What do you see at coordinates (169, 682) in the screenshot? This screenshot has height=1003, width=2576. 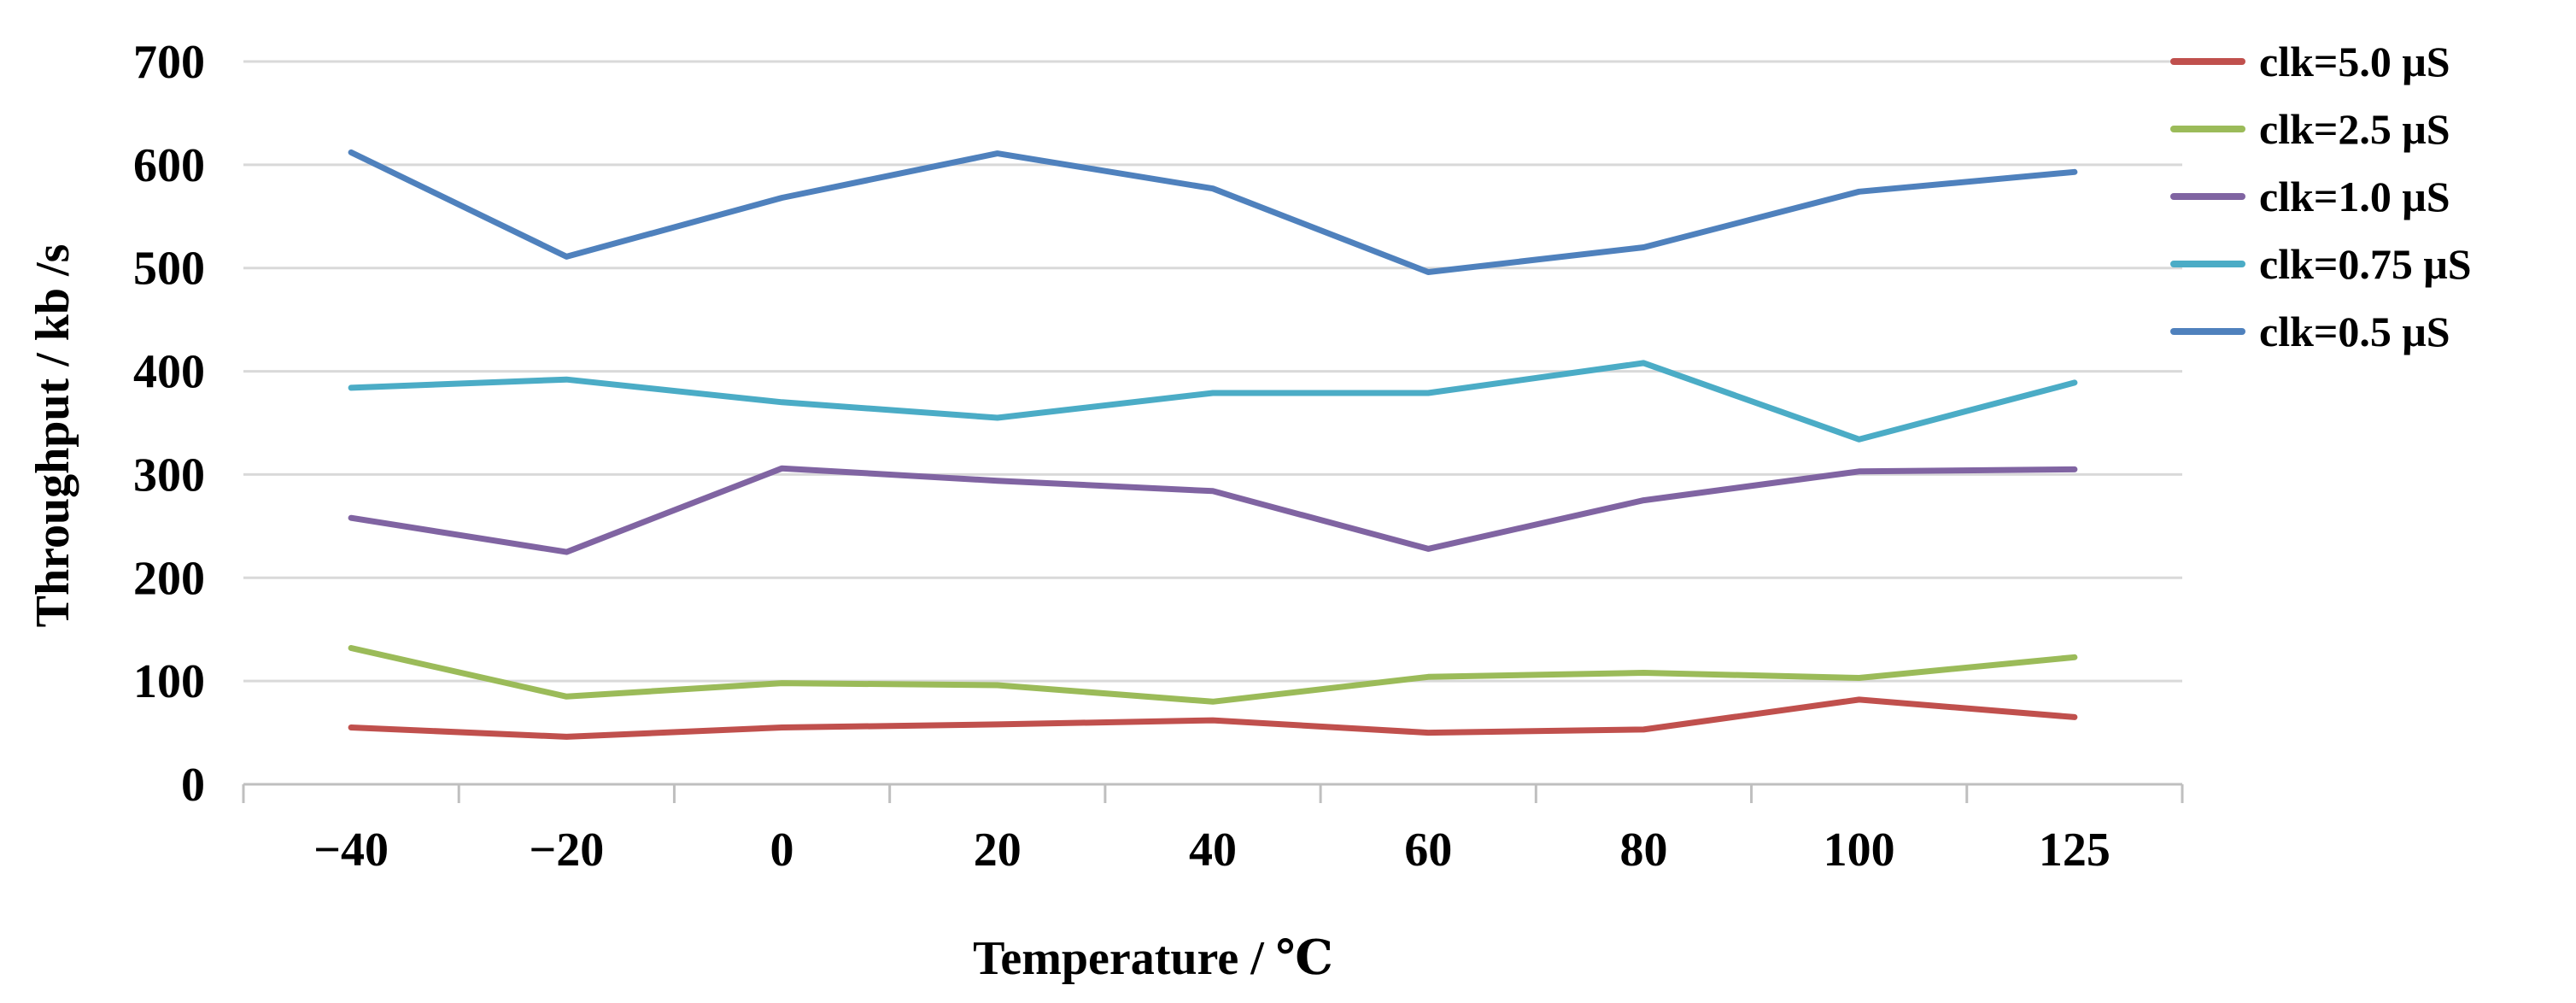 I see `y-tick-label: 100` at bounding box center [169, 682].